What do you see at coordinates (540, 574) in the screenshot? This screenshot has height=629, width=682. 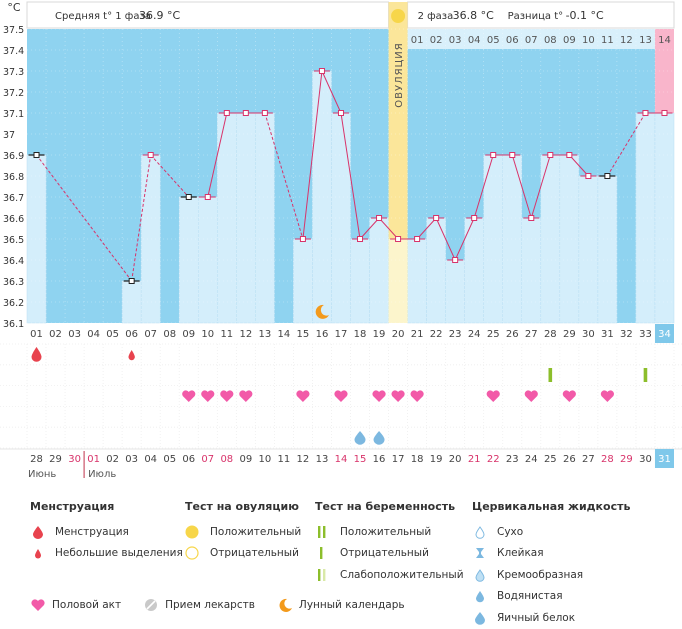 I see `legend-label: Кремообразная` at bounding box center [540, 574].